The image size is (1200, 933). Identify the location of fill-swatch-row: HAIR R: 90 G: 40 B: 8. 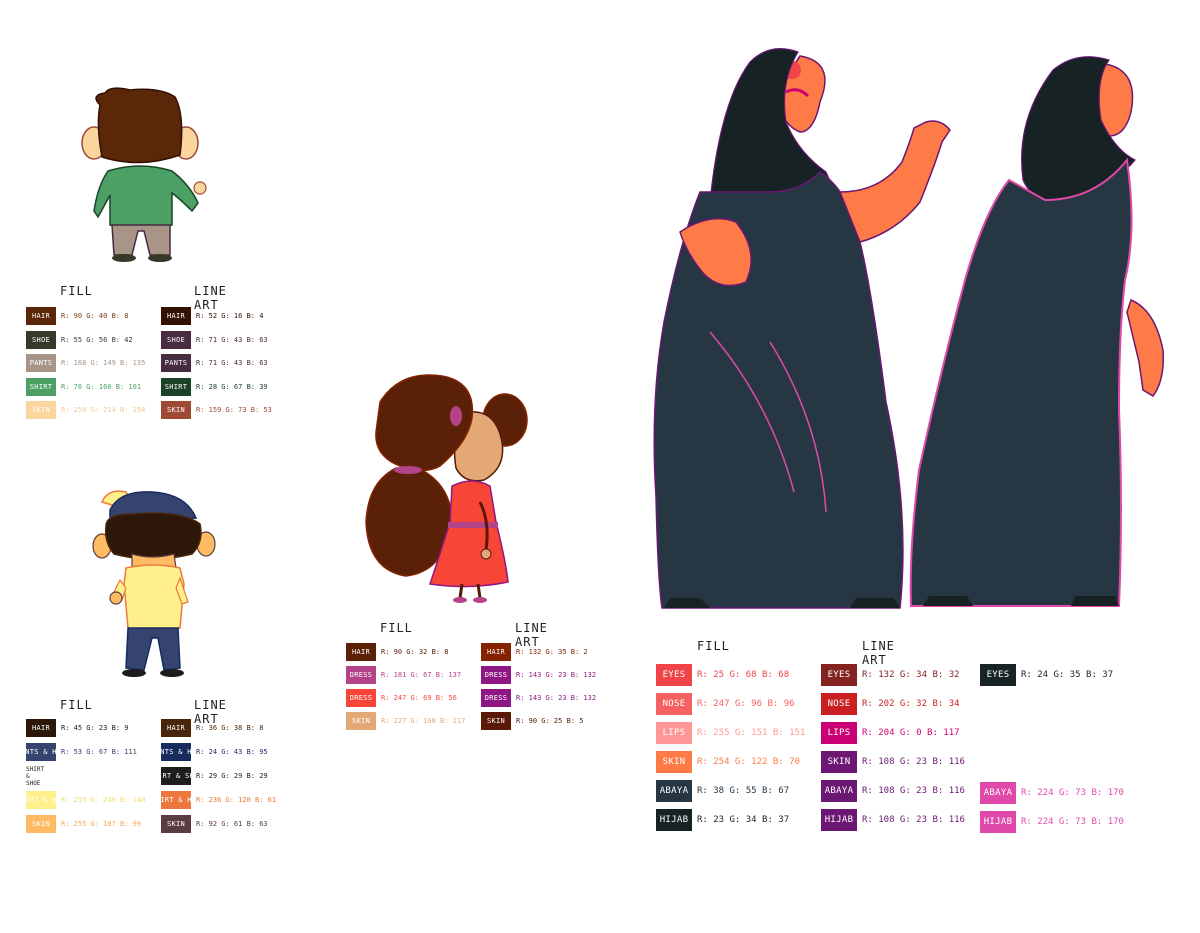
(77, 316).